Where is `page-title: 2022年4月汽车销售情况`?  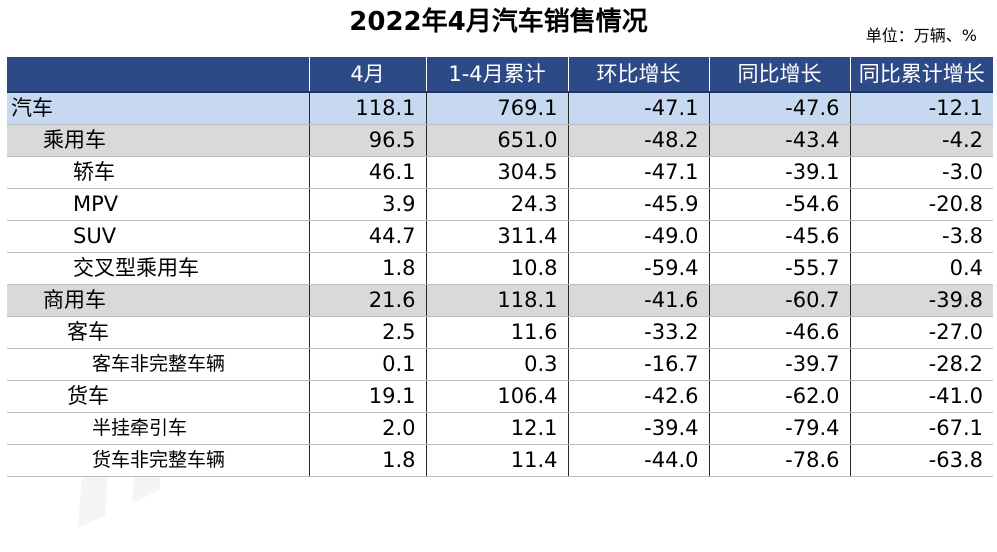
page-title: 2022年4月汽车销售情况 is located at coordinates (498, 22).